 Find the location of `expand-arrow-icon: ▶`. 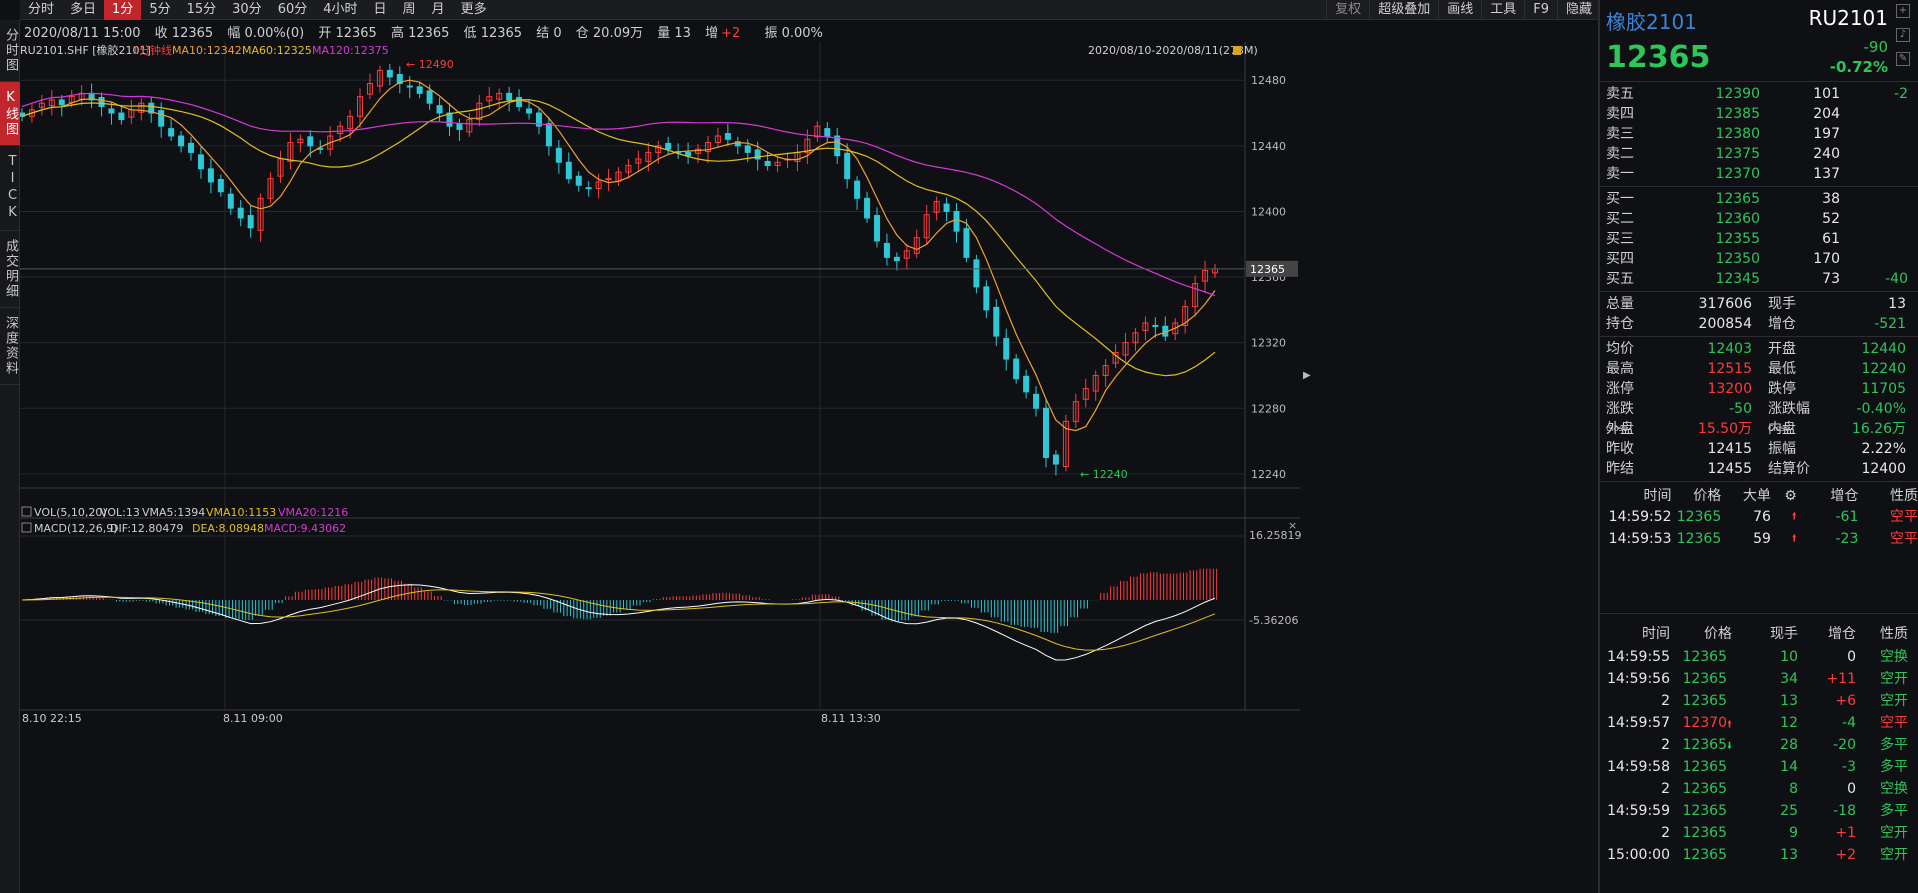

expand-arrow-icon: ▶ is located at coordinates (1307, 375).